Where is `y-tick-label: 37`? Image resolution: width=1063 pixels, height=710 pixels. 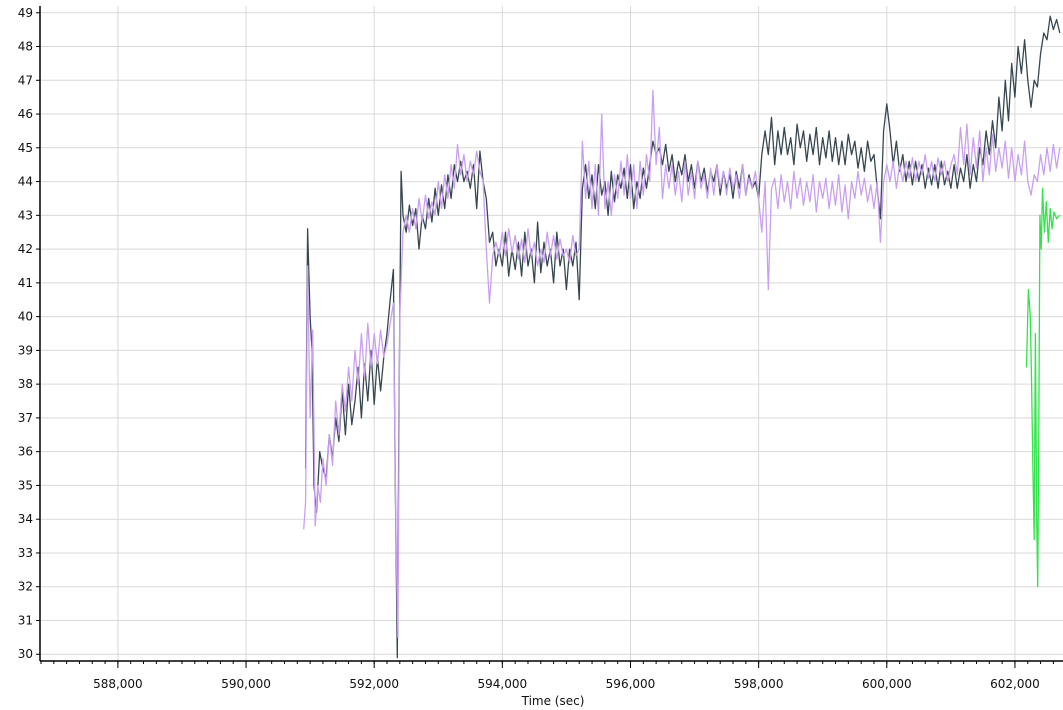 y-tick-label: 37 is located at coordinates (25, 418).